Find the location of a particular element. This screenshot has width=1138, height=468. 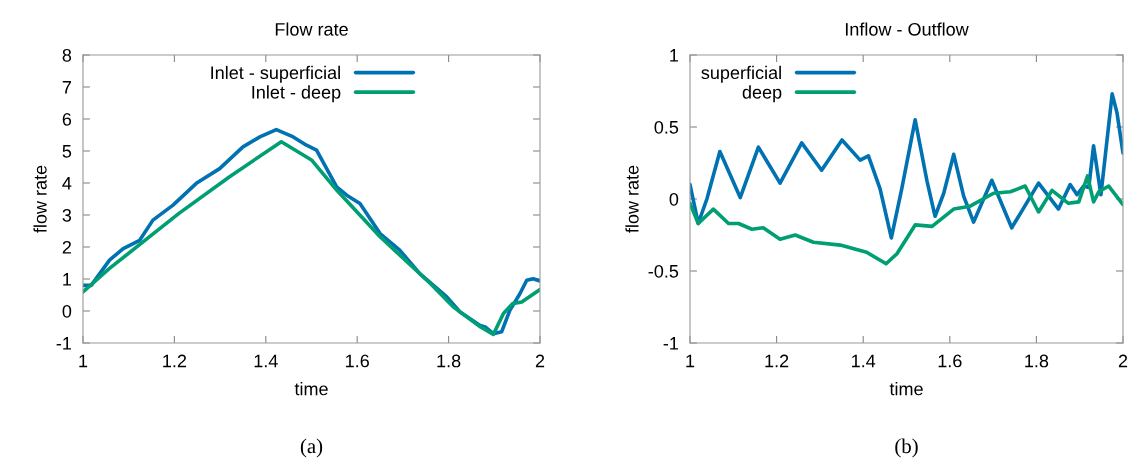

line-series is located at coordinates (906, 220).